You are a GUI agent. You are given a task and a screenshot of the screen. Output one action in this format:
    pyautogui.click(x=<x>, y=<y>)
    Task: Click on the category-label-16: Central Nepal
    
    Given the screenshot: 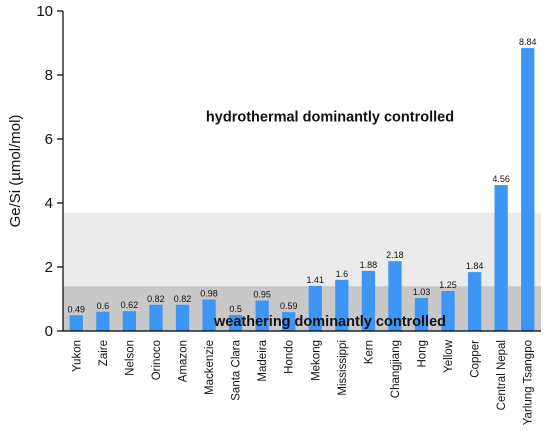 What is the action you would take?
    pyautogui.click(x=502, y=375)
    